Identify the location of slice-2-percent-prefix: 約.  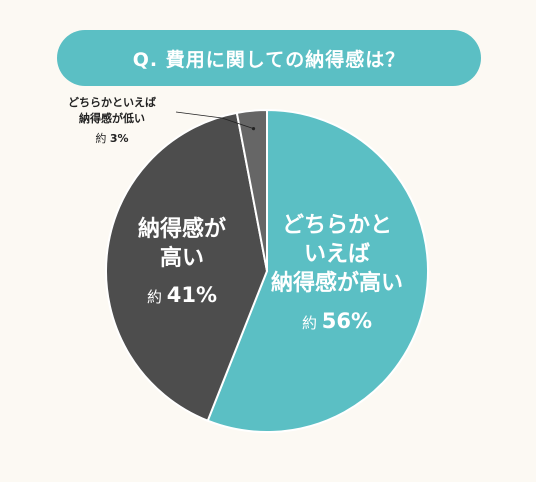
(157, 297).